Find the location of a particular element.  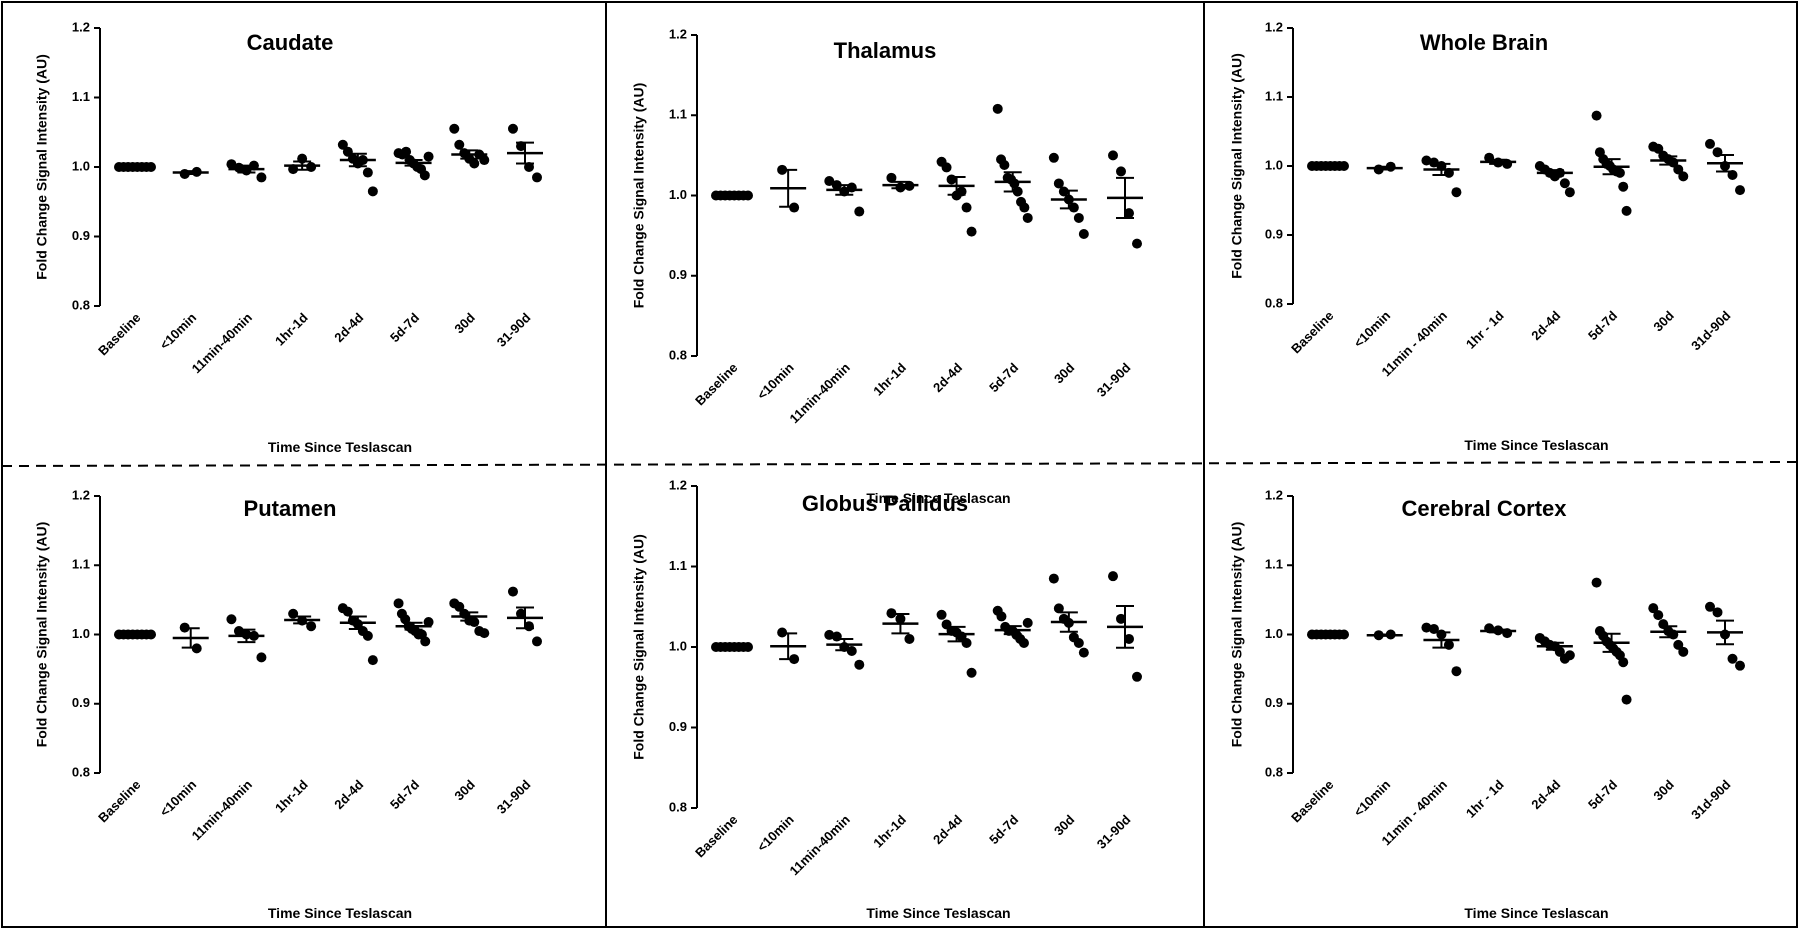

row-divider-dashed is located at coordinates (899, 464).